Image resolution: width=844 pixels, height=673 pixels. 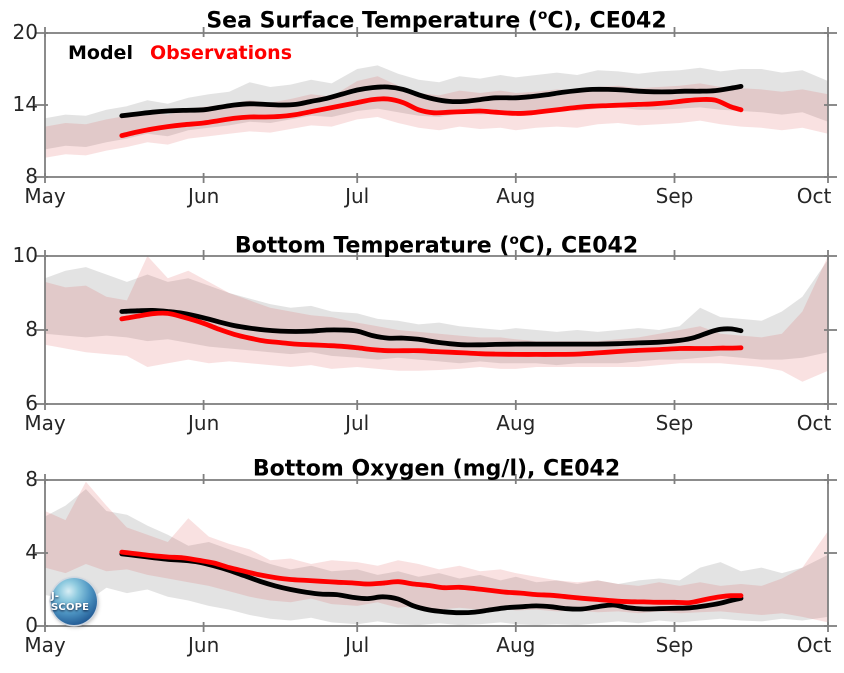 I want to click on title-text: Bottom Temperature (, so click(x=372, y=246).